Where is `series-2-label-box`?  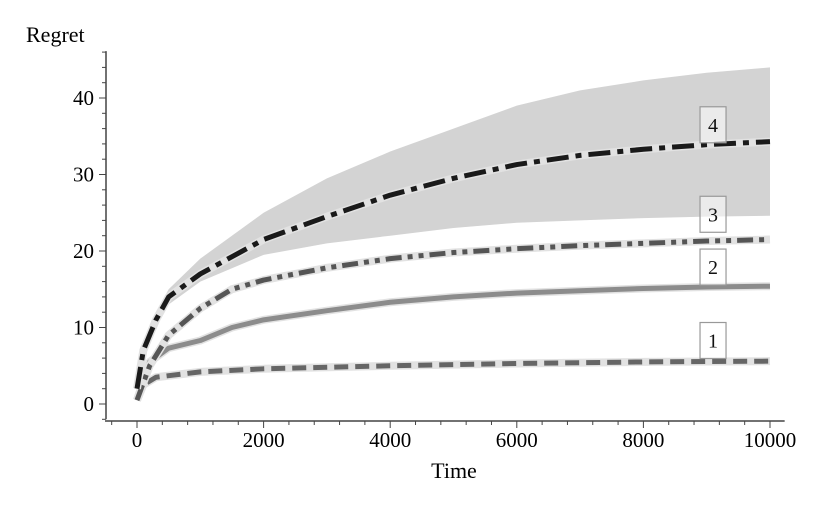
series-2-label-box is located at coordinates (713, 267).